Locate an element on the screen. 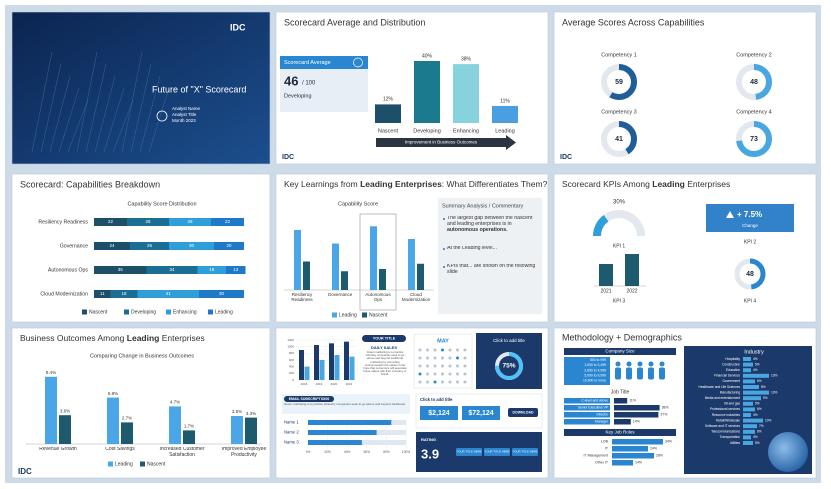 This screenshot has width=831, height=489. up-icon is located at coordinates (730, 214).